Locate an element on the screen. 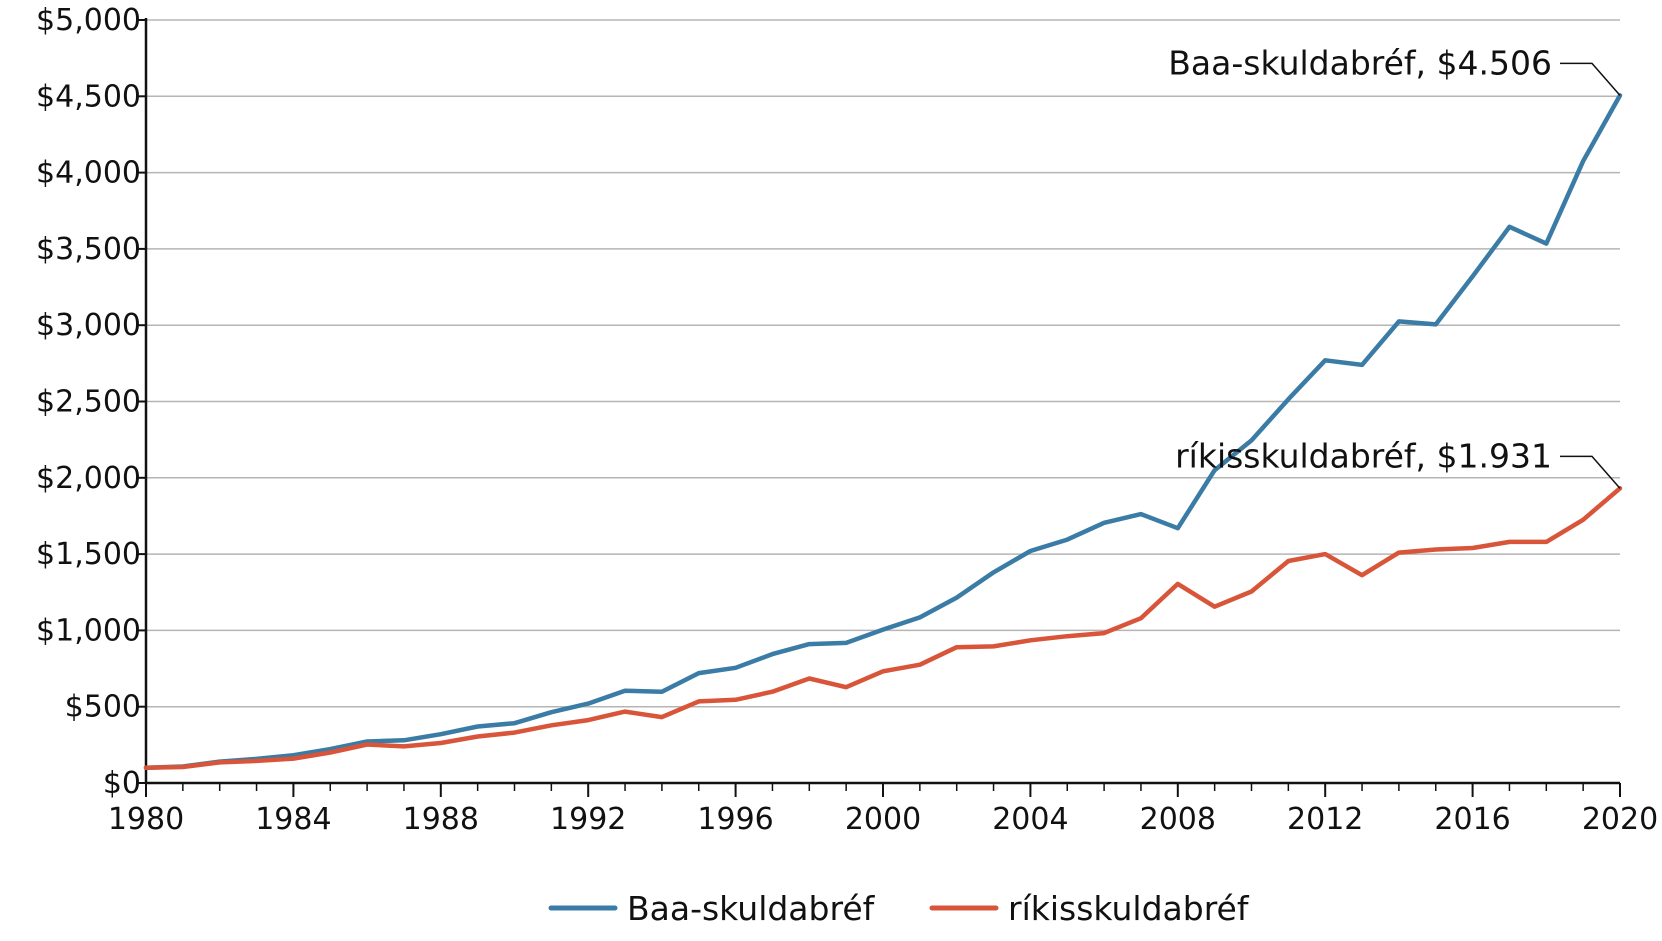 Image resolution: width=1662 pixels, height=941 pixels. legend-label-1: Baa-skuldabréf is located at coordinates (751, 908).